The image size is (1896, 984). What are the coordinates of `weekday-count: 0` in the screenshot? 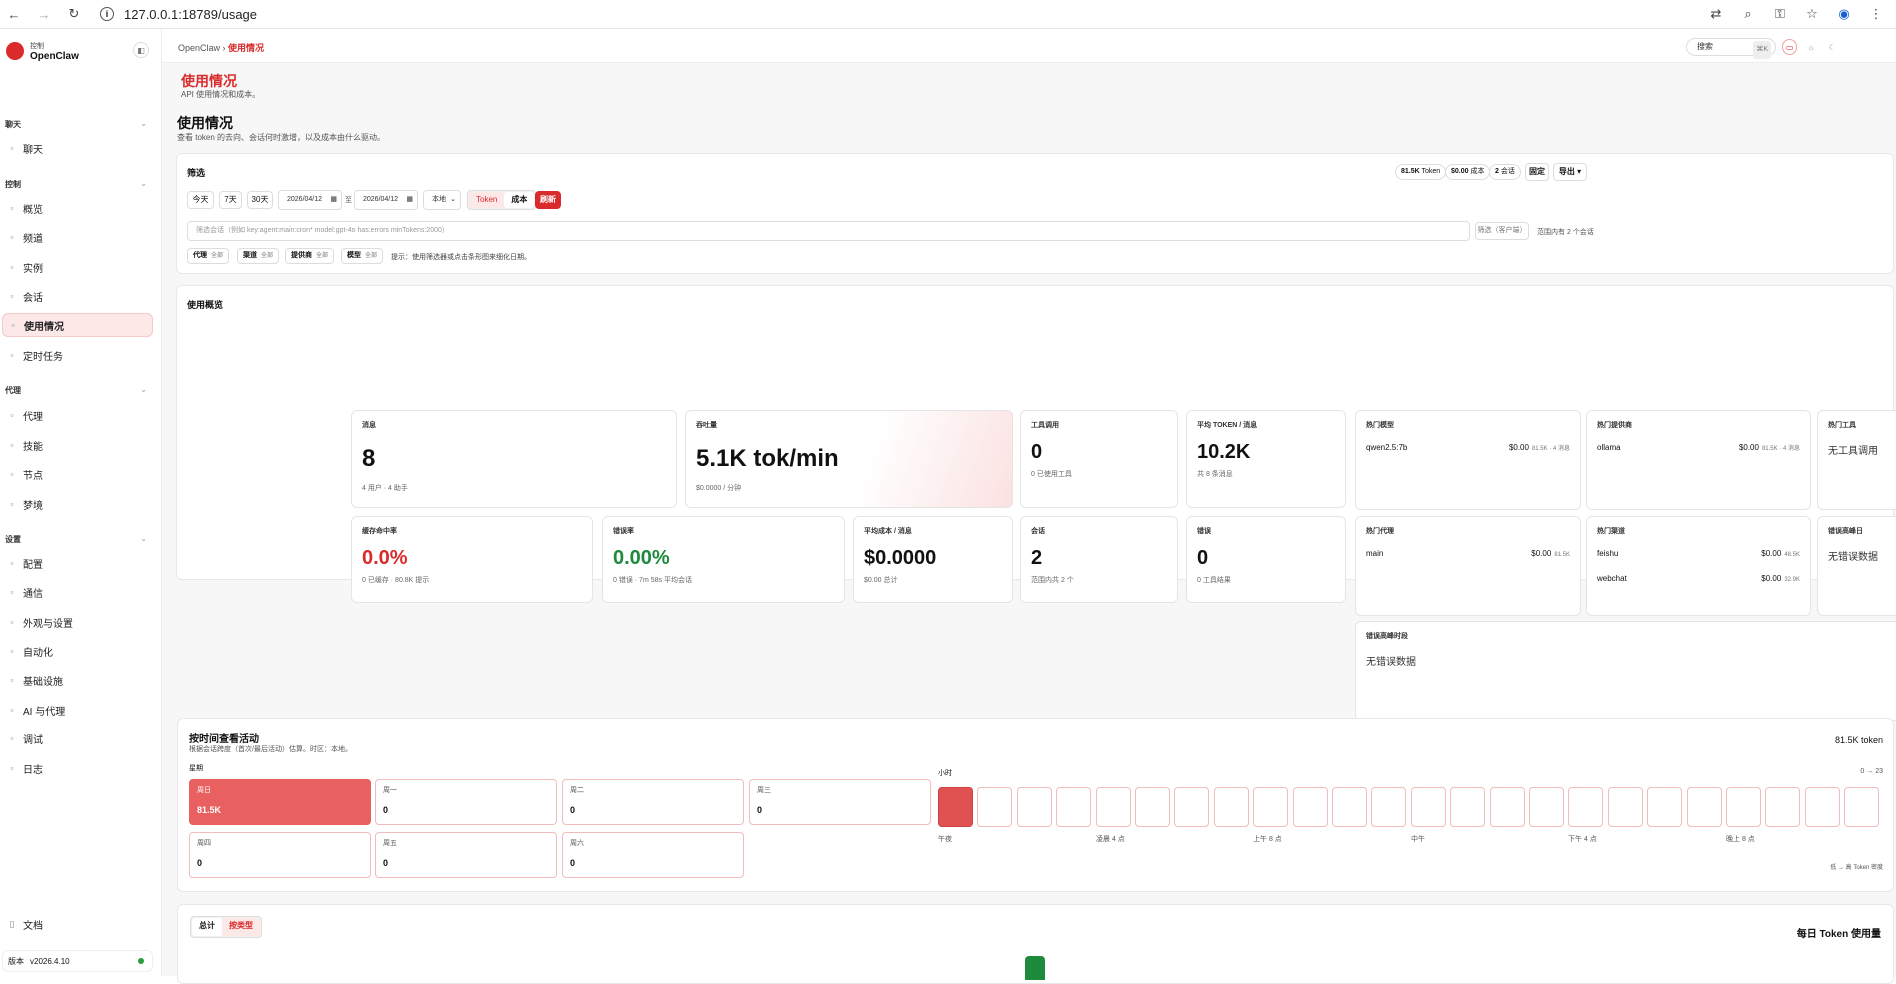 It's located at (573, 863).